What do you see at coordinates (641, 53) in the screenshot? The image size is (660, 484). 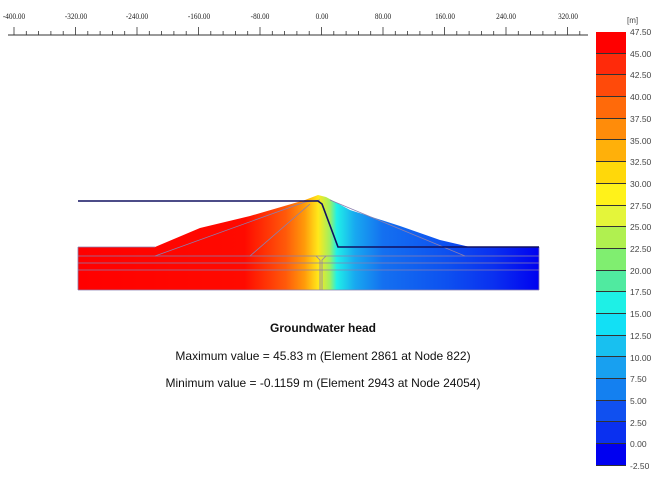 I see `legend-label: 45.00` at bounding box center [641, 53].